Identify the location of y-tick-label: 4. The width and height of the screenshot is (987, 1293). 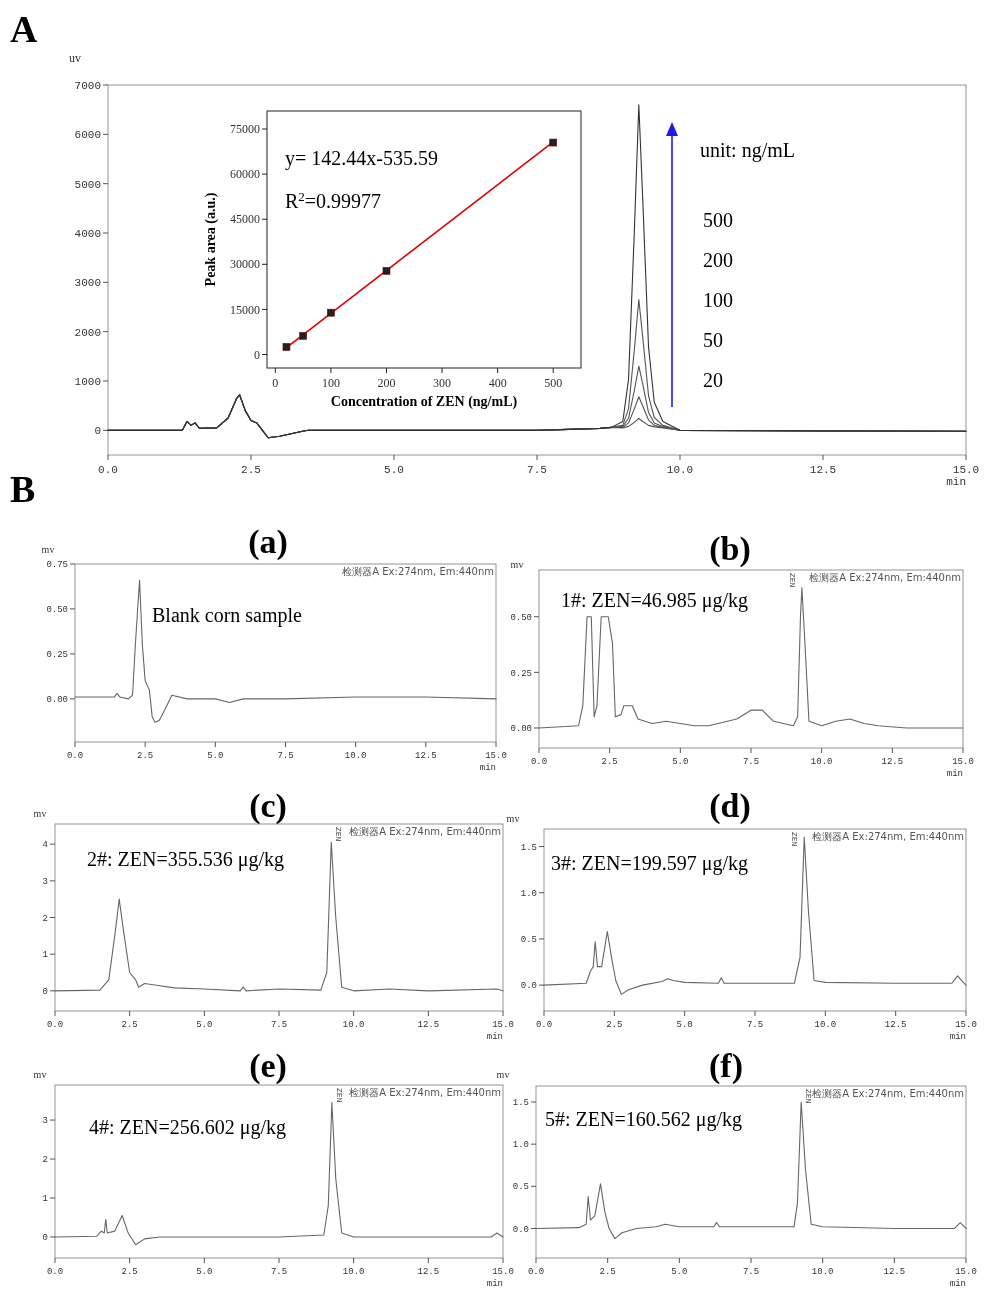
(45, 845).